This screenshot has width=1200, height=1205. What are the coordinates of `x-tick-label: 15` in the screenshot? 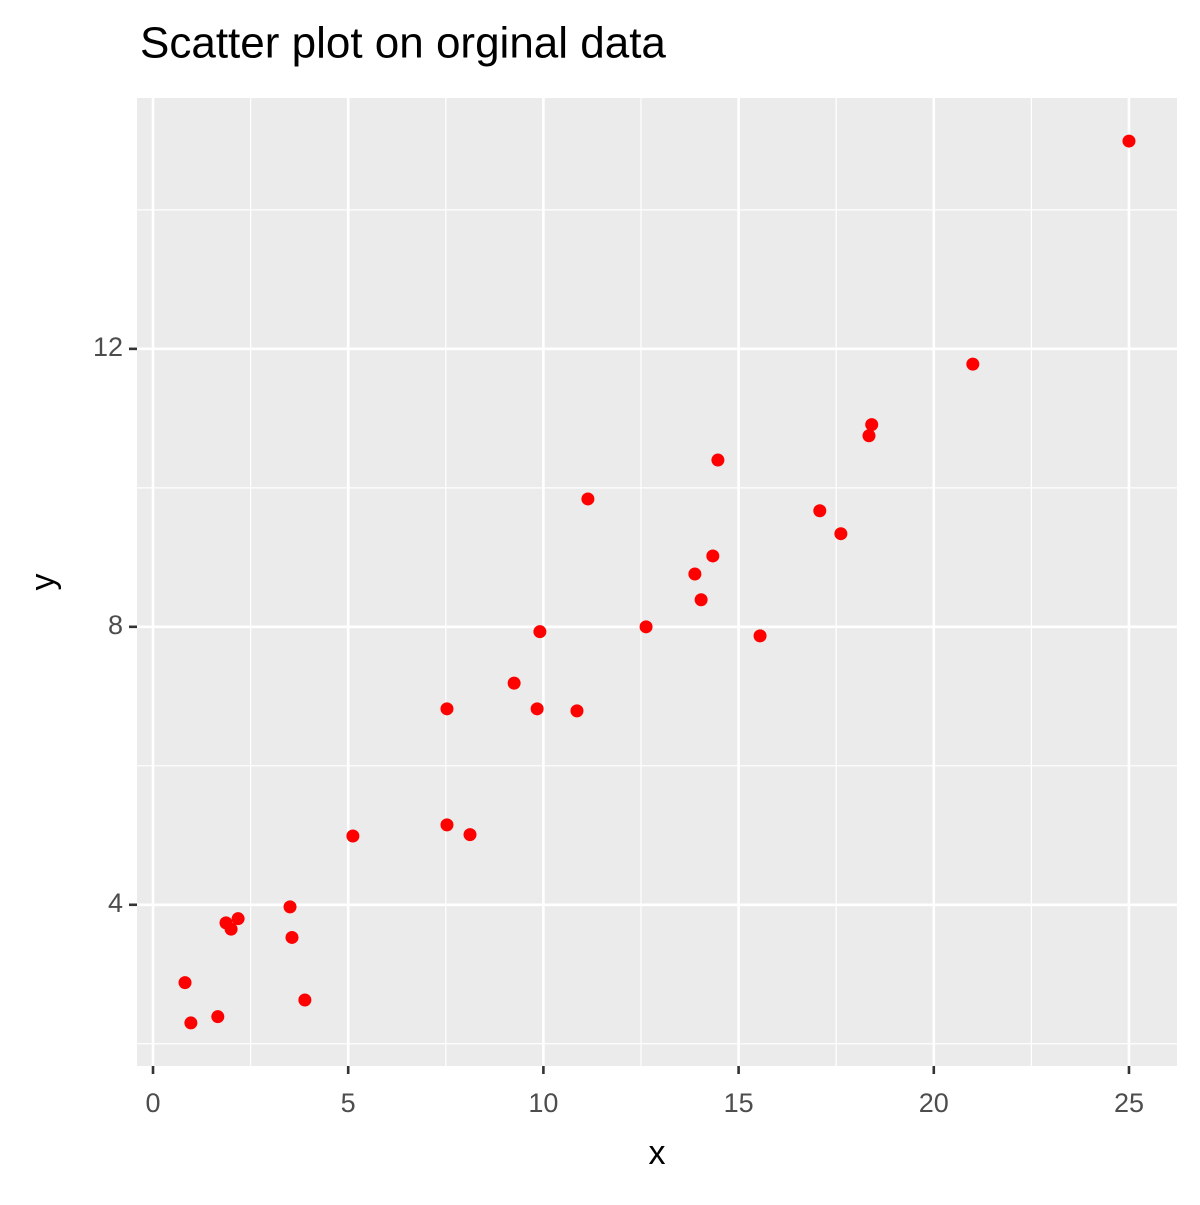 It's located at (739, 1103).